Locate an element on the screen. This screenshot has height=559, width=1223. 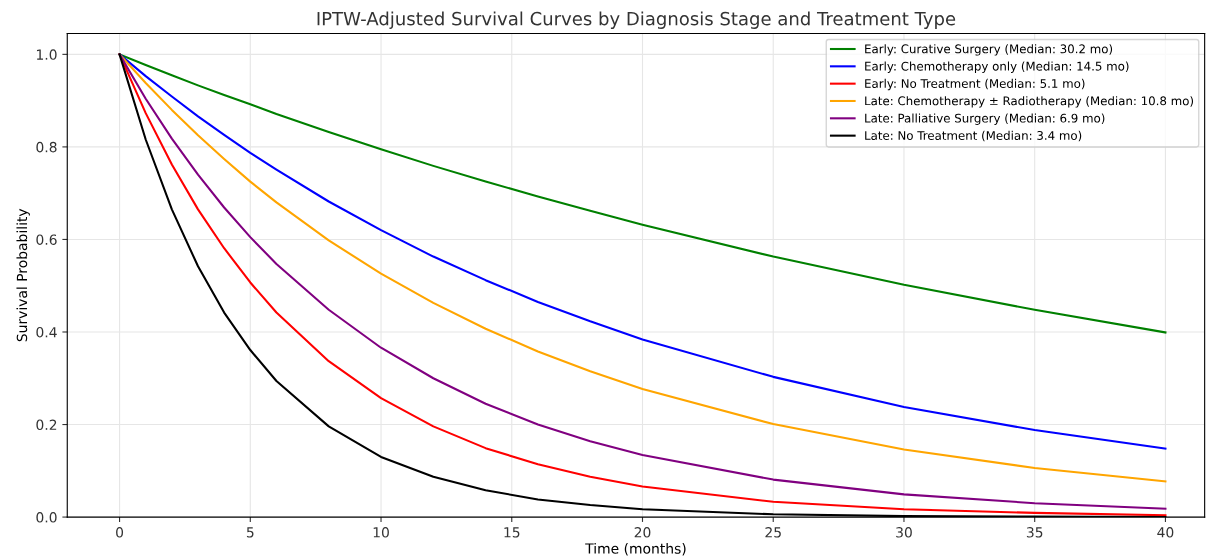
y-tick-label: 0.2 is located at coordinates (46, 425).